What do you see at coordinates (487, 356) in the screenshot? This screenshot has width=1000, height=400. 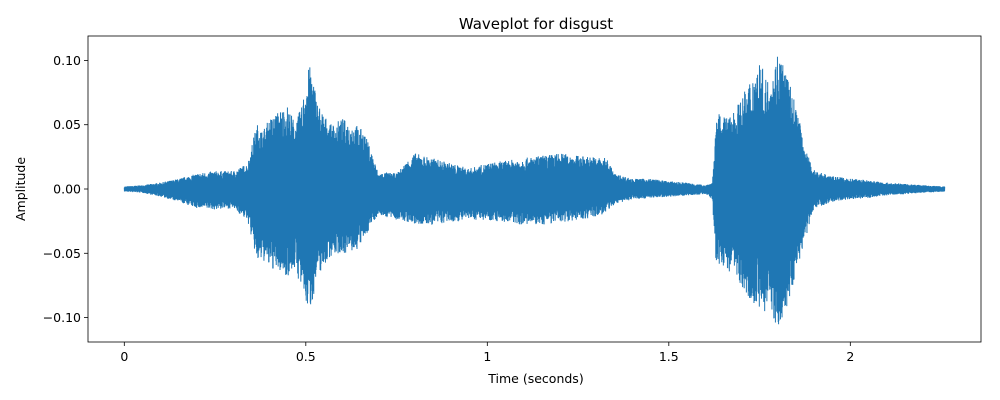 I see `x-tick-label: 1` at bounding box center [487, 356].